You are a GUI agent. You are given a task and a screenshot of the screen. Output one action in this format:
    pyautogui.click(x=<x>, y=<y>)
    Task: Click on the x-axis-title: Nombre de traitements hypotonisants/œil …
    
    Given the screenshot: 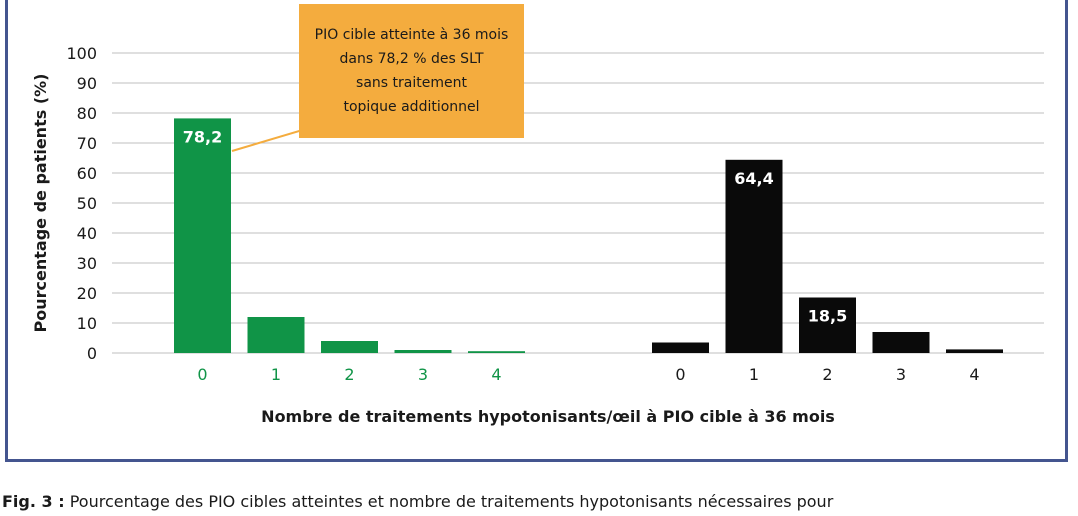 What is the action you would take?
    pyautogui.click(x=548, y=416)
    